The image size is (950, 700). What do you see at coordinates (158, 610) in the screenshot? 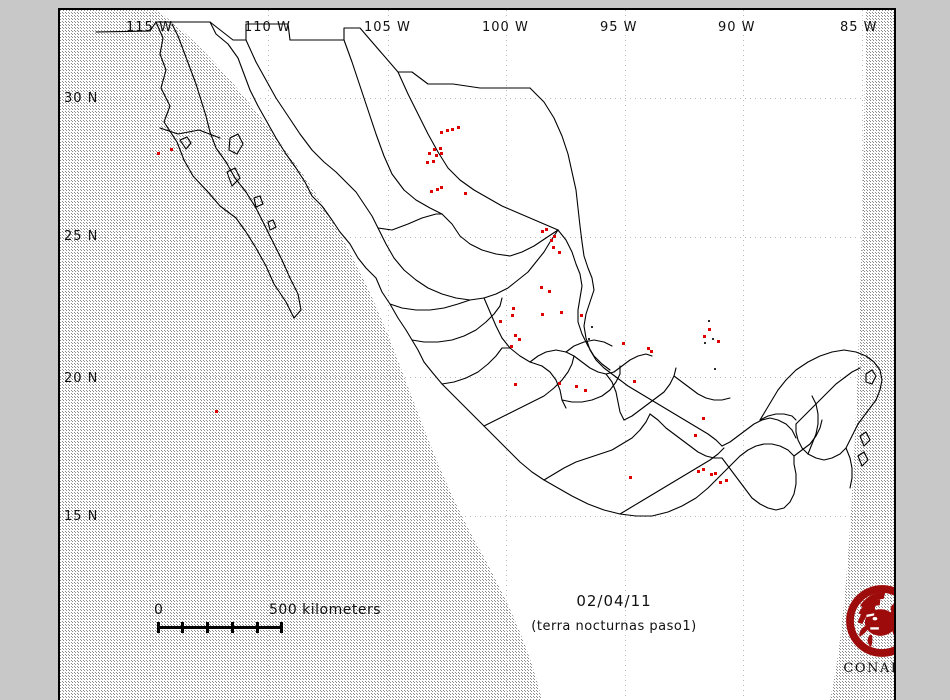
I see `scale-start-label: 0` at bounding box center [158, 610].